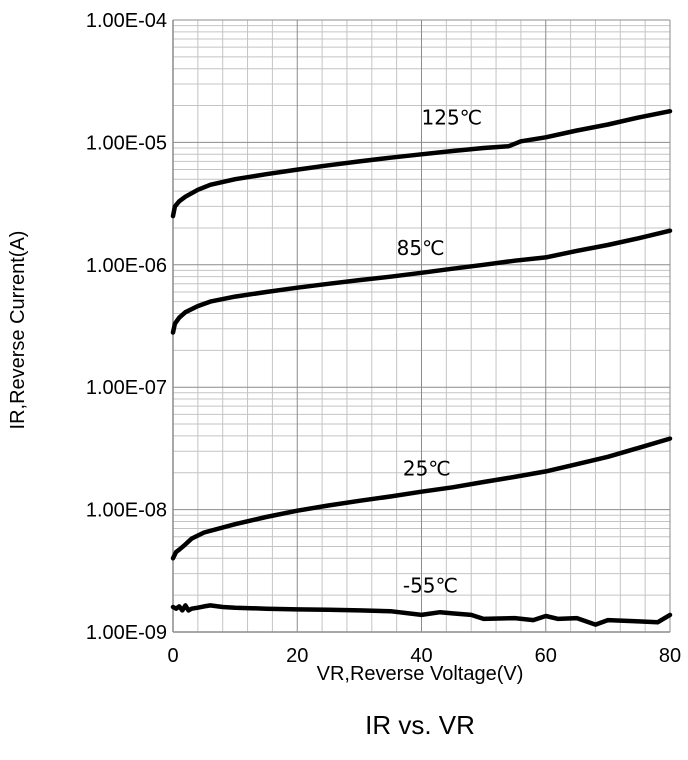 This screenshot has width=688, height=760. What do you see at coordinates (452, 118) in the screenshot?
I see `series-label: 125℃` at bounding box center [452, 118].